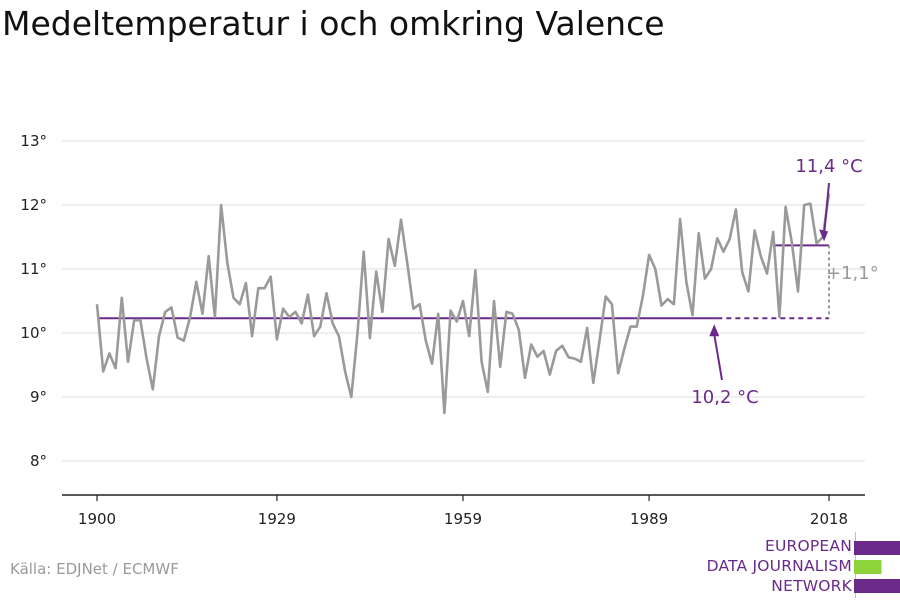 Image resolution: width=900 pixels, height=600 pixels. I want to click on chart-title: Medeltemperatur i och omkring Valence, so click(333, 23).